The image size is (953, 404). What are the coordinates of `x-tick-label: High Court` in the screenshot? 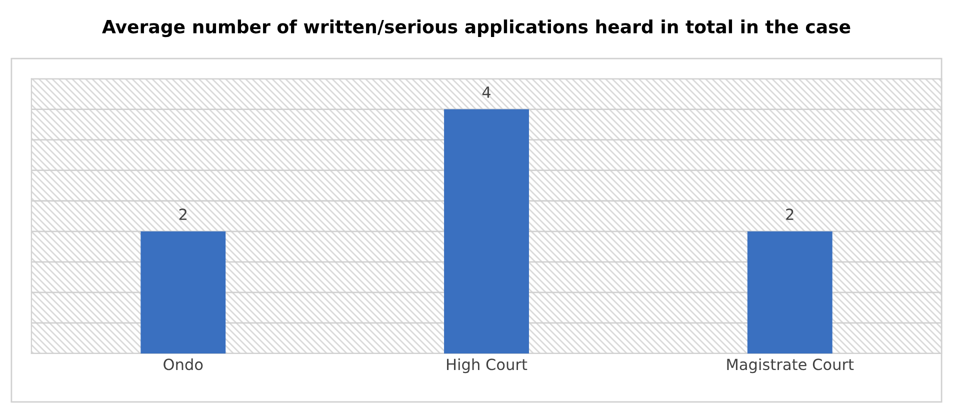 It's located at (487, 366).